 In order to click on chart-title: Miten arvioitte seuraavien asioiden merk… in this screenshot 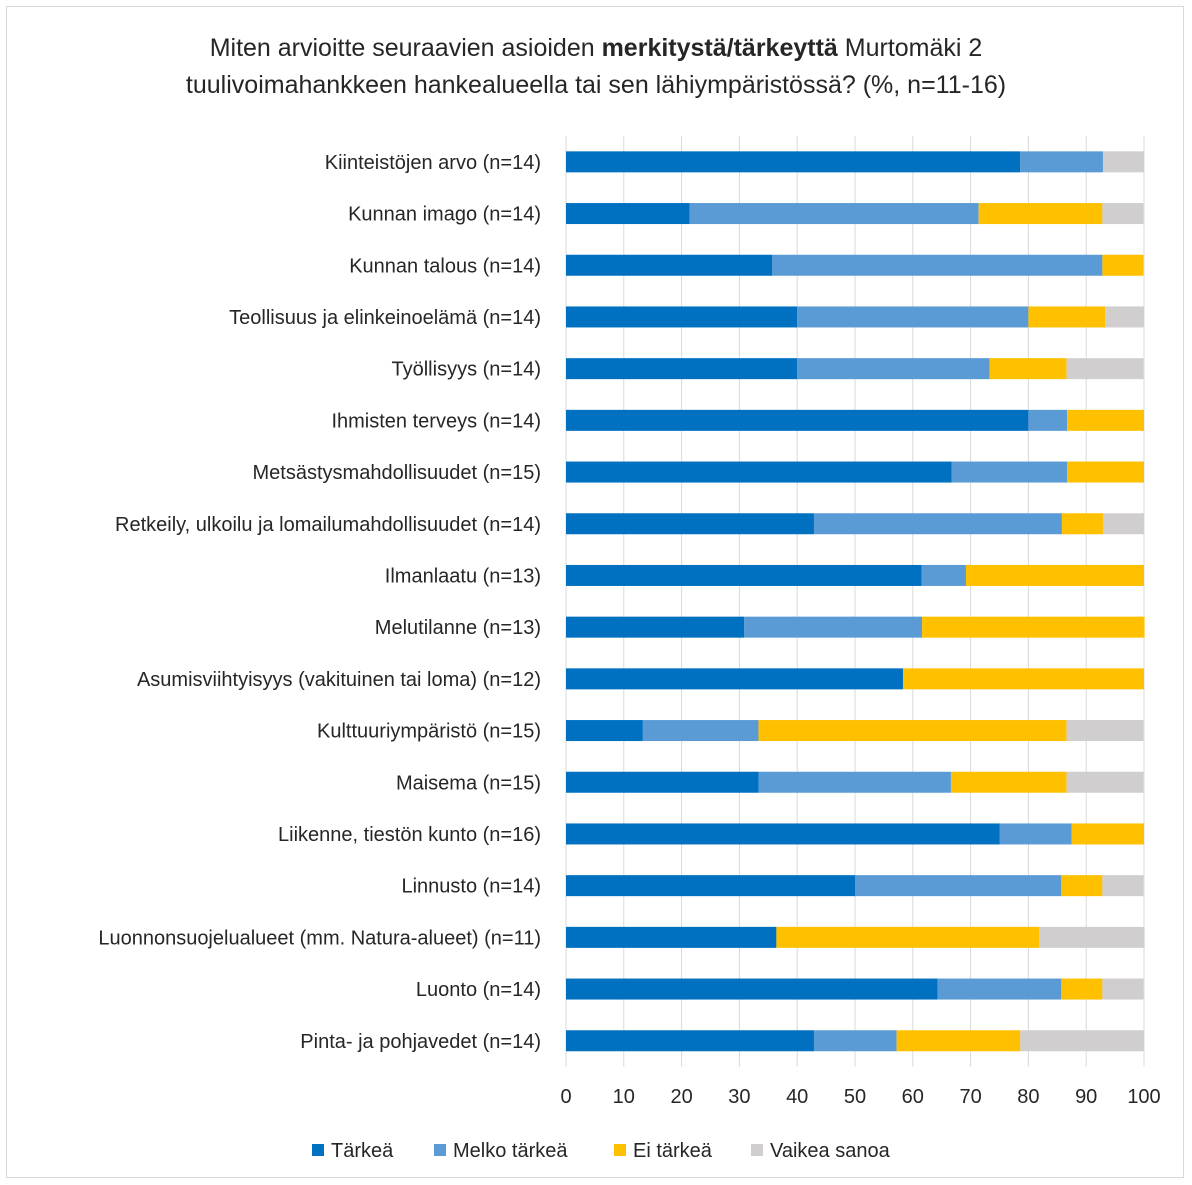, I will do `click(596, 67)`.